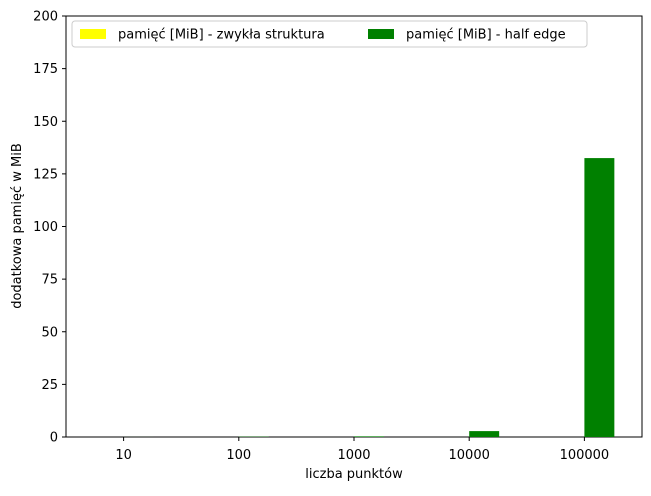 The height and width of the screenshot is (496, 651). Describe the element at coordinates (45, 69) in the screenshot. I see `y-tick-label: 175` at that location.